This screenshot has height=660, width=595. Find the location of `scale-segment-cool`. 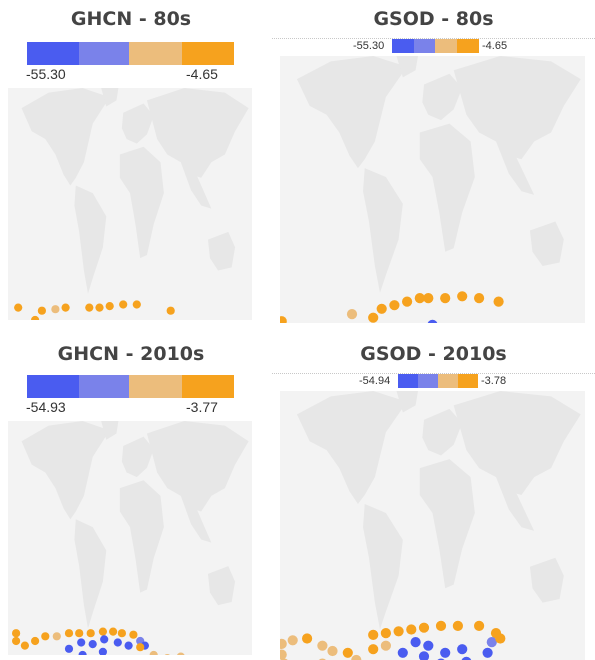

scale-segment-cool is located at coordinates (104, 53).